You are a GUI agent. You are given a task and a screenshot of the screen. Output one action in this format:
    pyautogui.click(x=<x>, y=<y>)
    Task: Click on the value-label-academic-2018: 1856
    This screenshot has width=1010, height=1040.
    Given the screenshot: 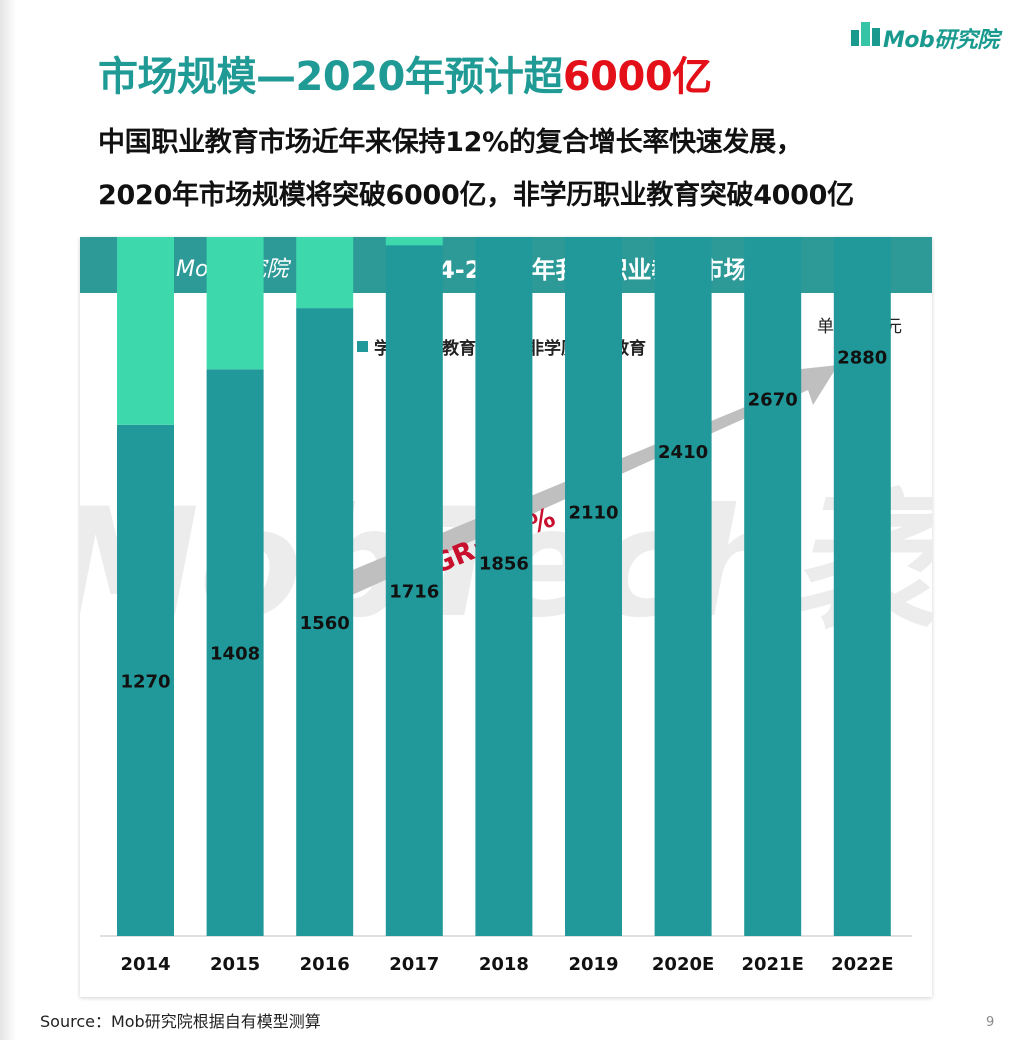 What is the action you would take?
    pyautogui.click(x=504, y=563)
    